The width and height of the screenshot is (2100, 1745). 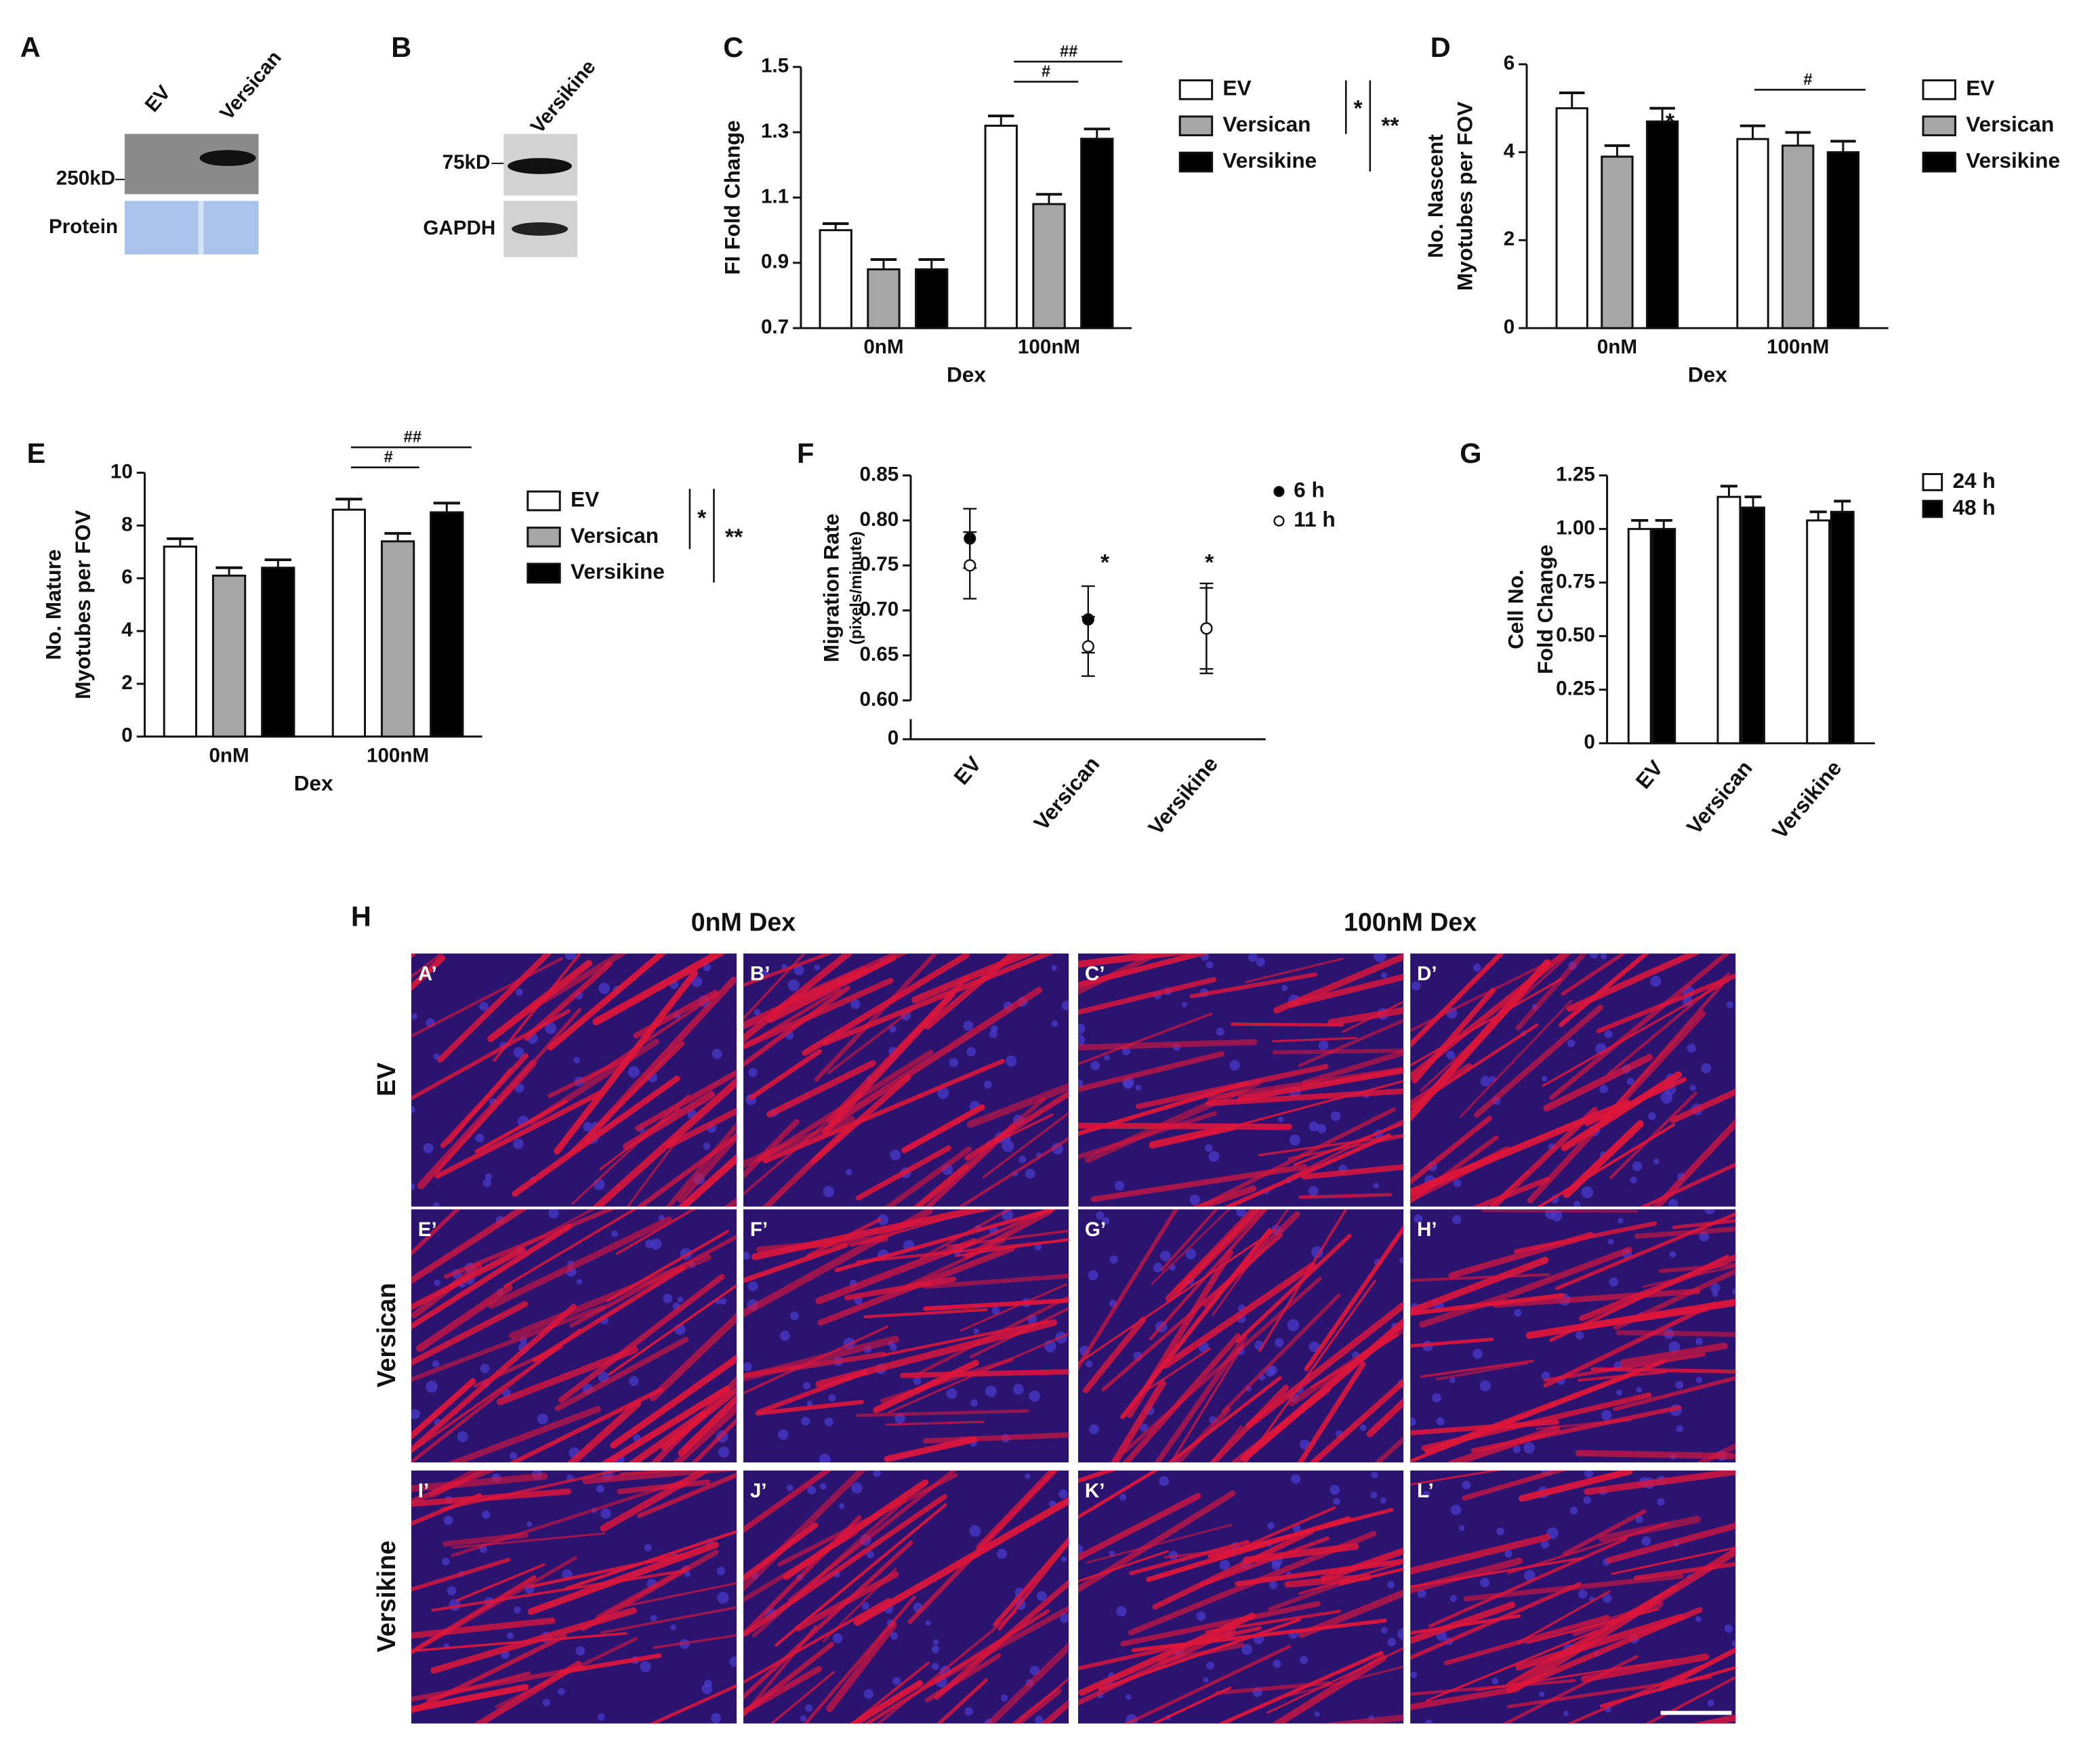 What do you see at coordinates (1719, 797) in the screenshot?
I see `x-tick-label: Versican` at bounding box center [1719, 797].